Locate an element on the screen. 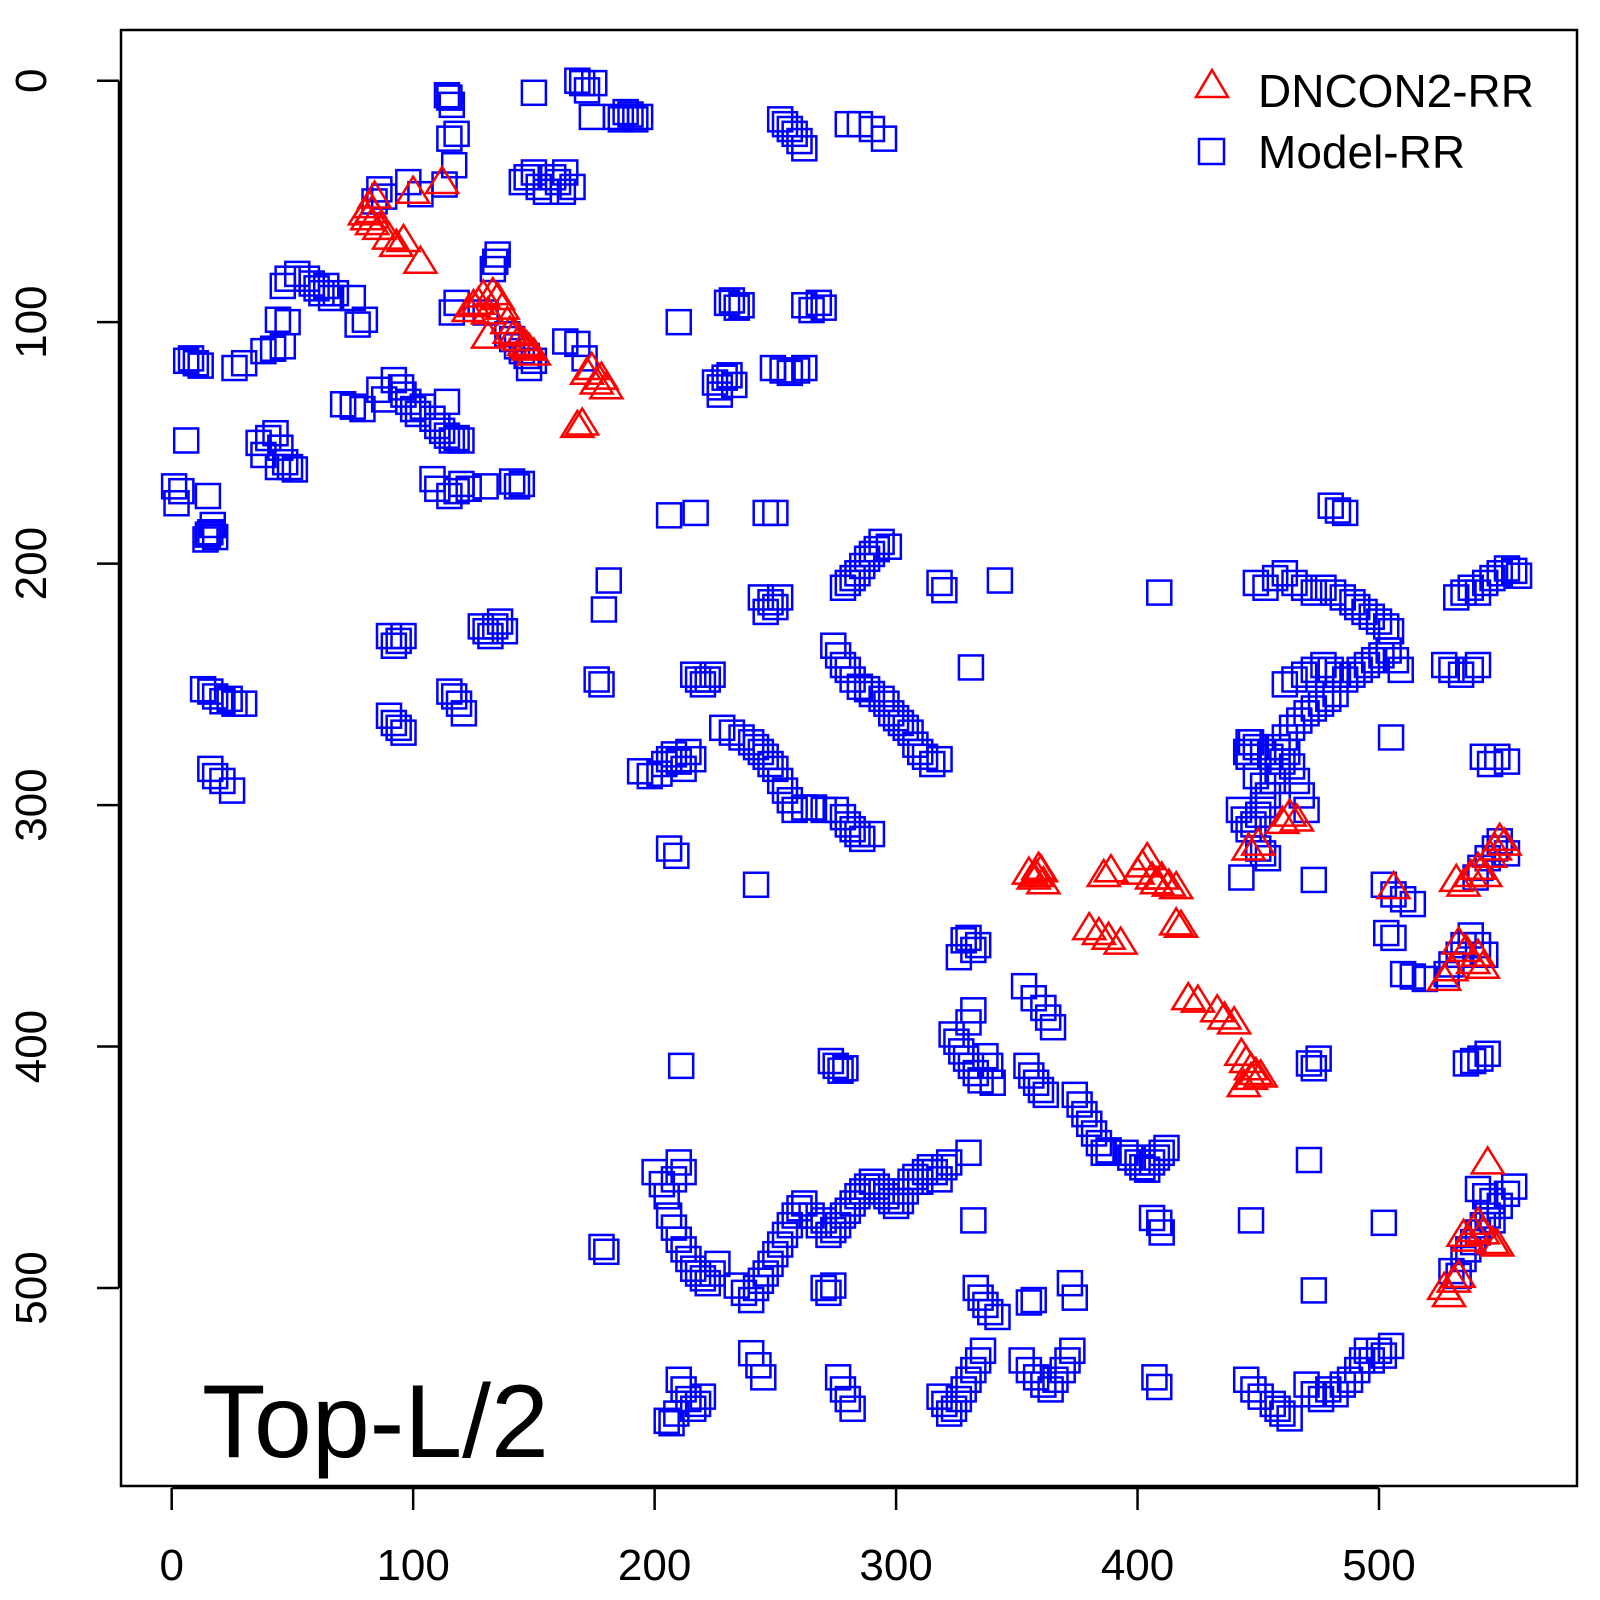 This screenshot has height=1600, width=1600. y-tick-label: 500 is located at coordinates (31, 1287).